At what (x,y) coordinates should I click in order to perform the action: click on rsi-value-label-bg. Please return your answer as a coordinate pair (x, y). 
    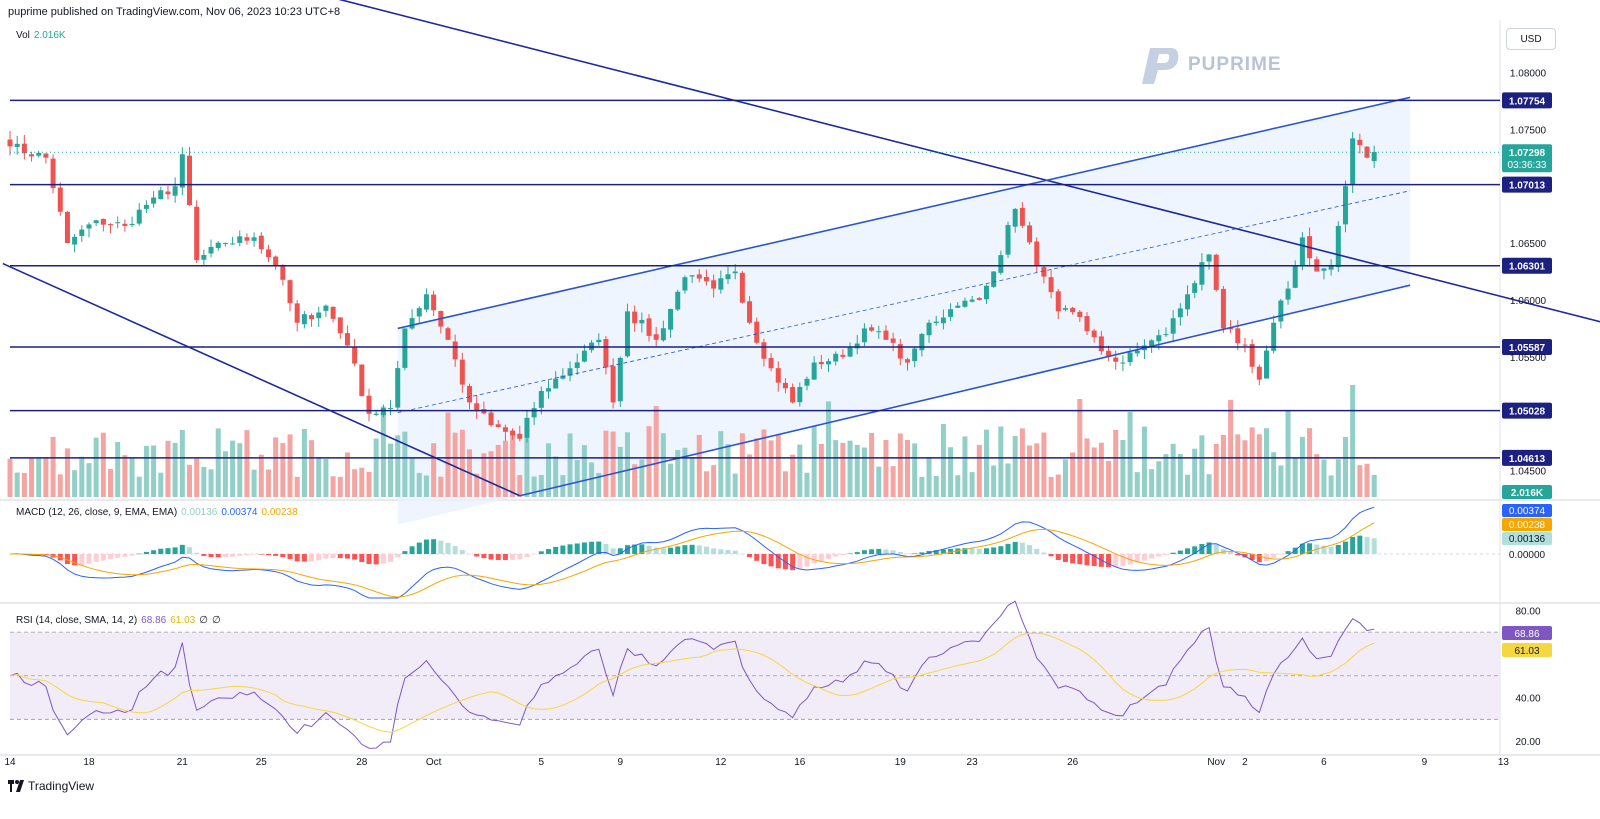
    Looking at the image, I should click on (1527, 633).